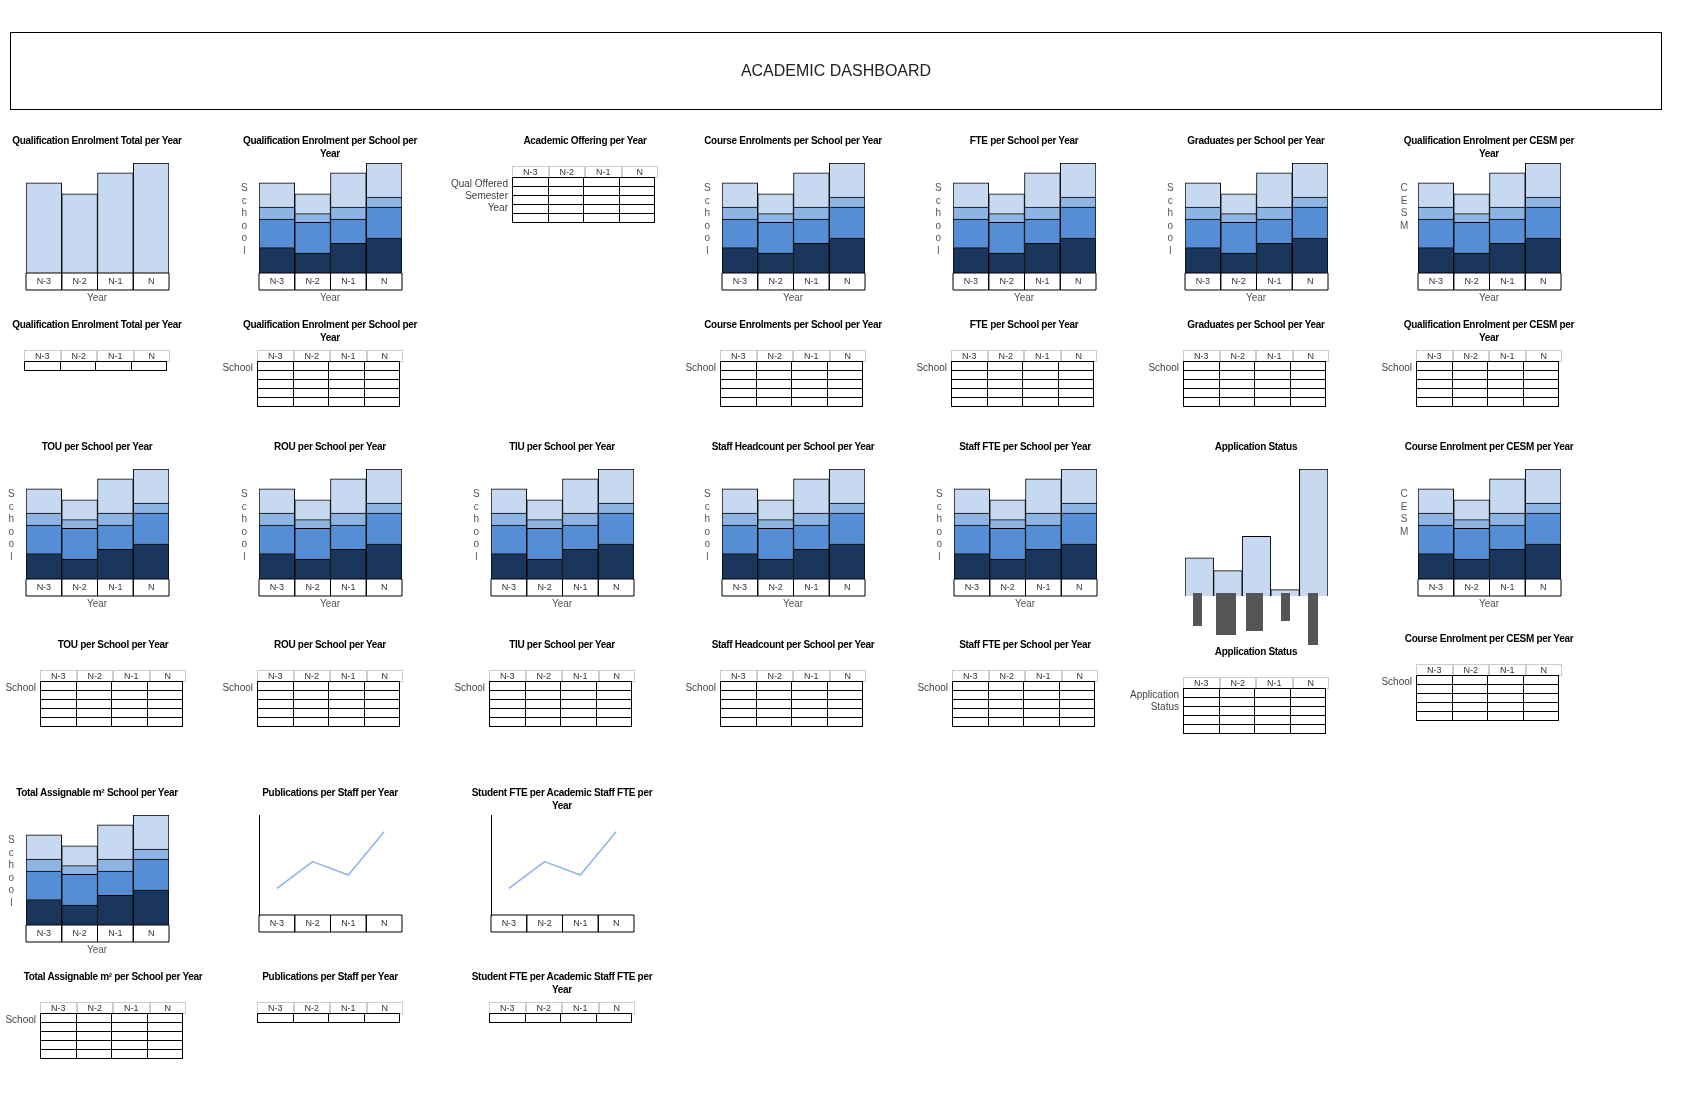  What do you see at coordinates (330, 147) in the screenshot?
I see `chart-title: Qualification Enrolment per School per Year` at bounding box center [330, 147].